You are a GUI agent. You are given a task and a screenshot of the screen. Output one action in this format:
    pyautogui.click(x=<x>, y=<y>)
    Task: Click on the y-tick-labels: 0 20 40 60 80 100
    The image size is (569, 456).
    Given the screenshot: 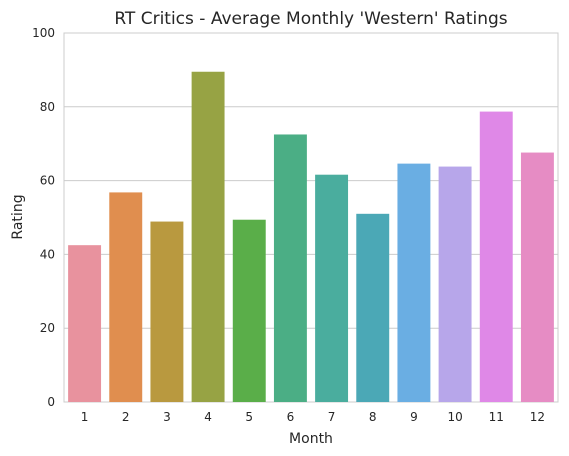 What is the action you would take?
    pyautogui.click(x=43, y=217)
    